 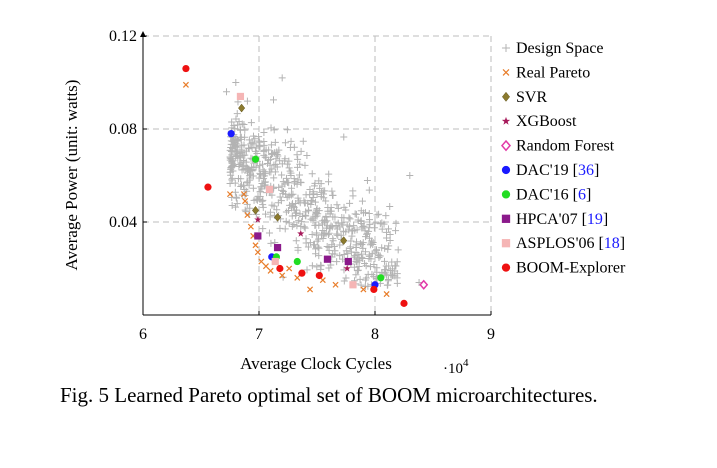 What do you see at coordinates (302, 243) in the screenshot?
I see `series-xgboost` at bounding box center [302, 243].